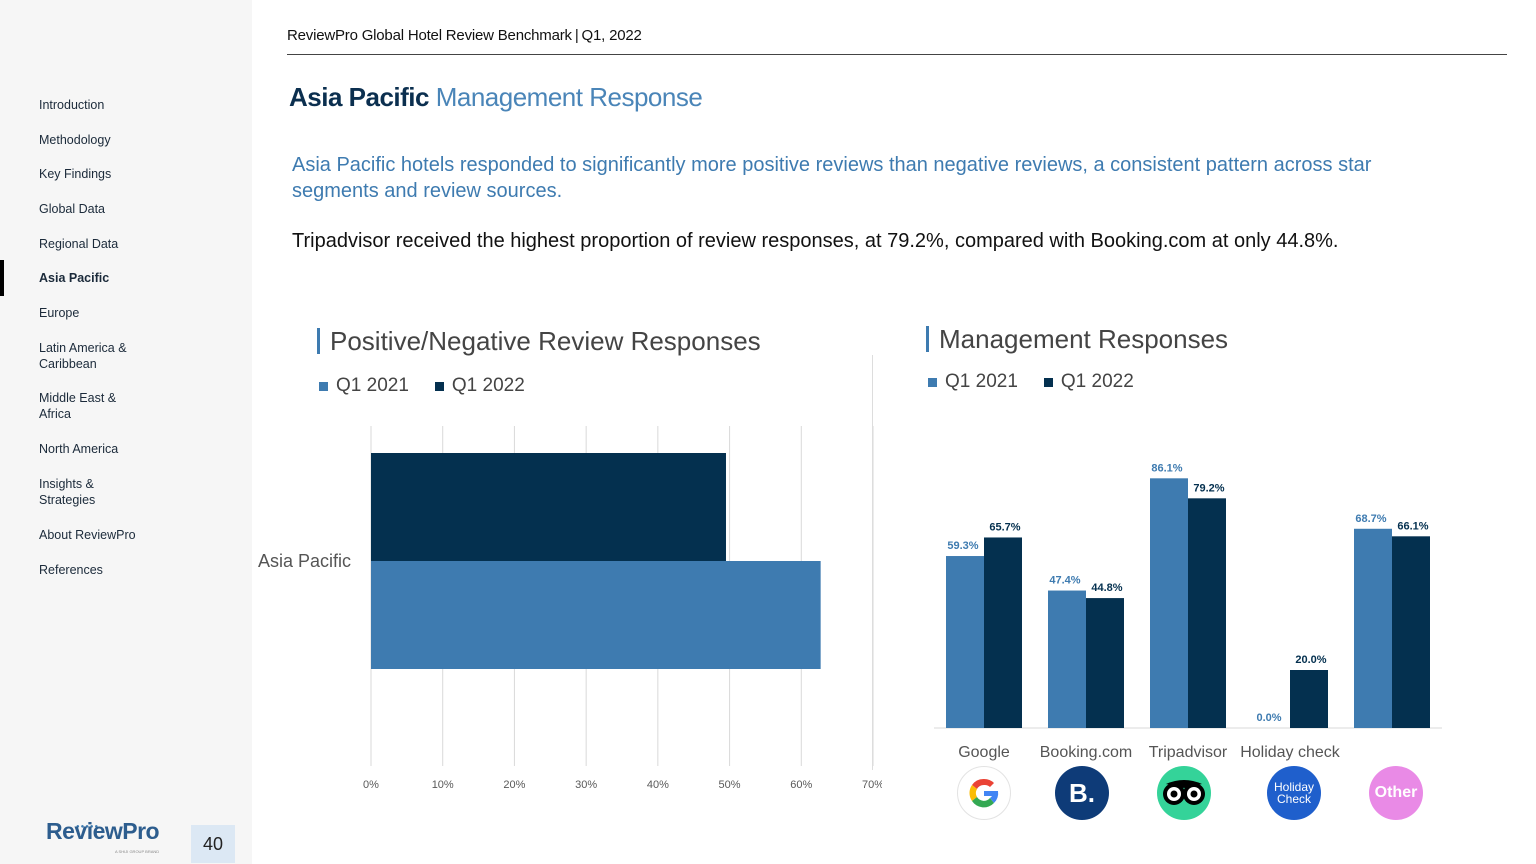  I want to click on chart1-title: Positive/Negative Review Responses, so click(539, 341).